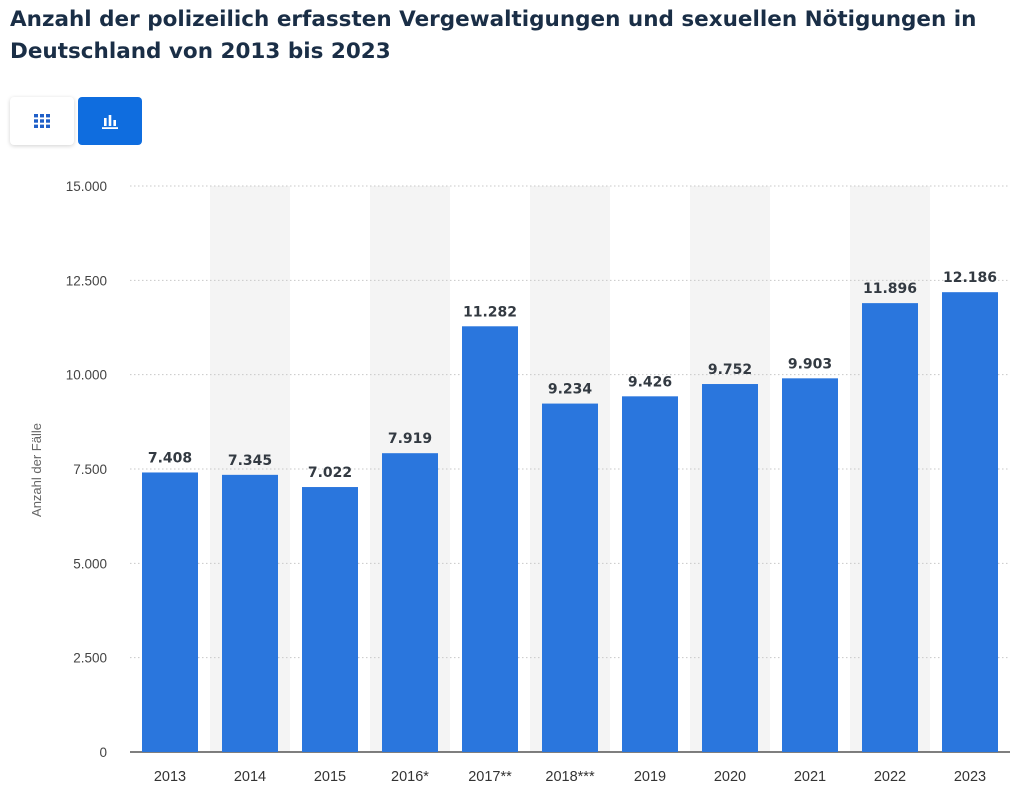  Describe the element at coordinates (330, 777) in the screenshot. I see `x-tick-label: 2015` at that location.